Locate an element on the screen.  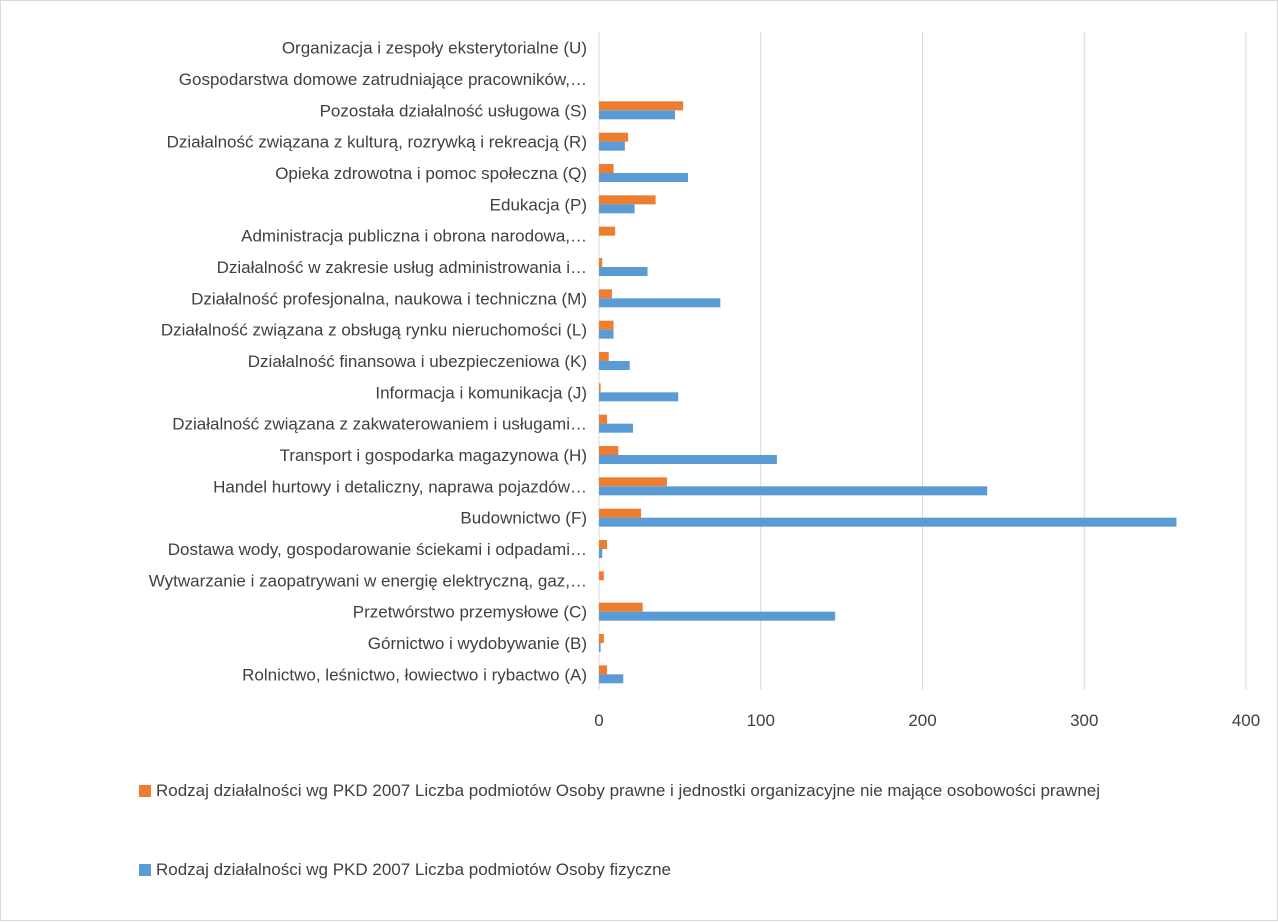
x-axis-ticks: 0 100 200 300 400 is located at coordinates (927, 720).